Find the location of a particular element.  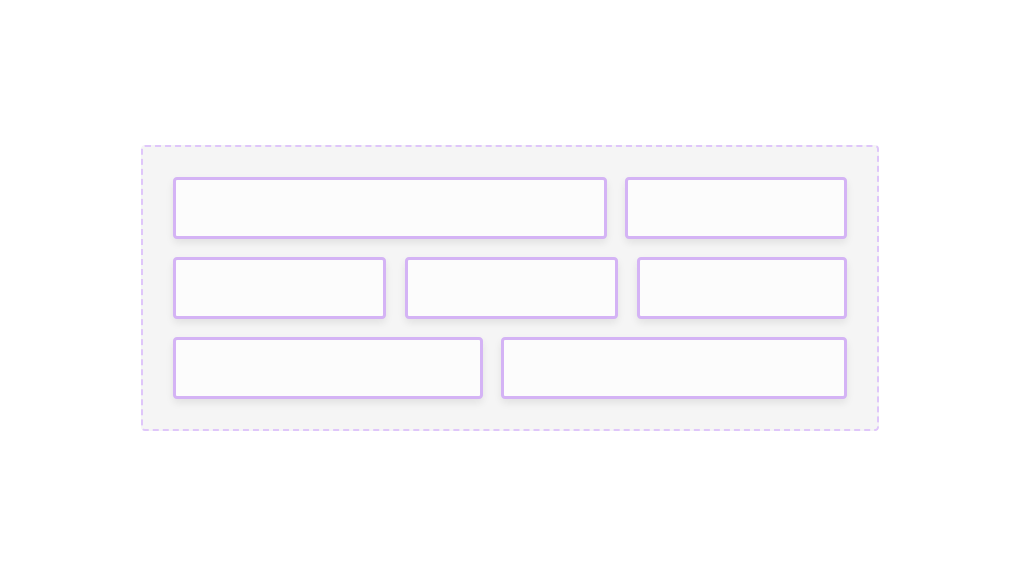

row3-box-left is located at coordinates (328, 368).